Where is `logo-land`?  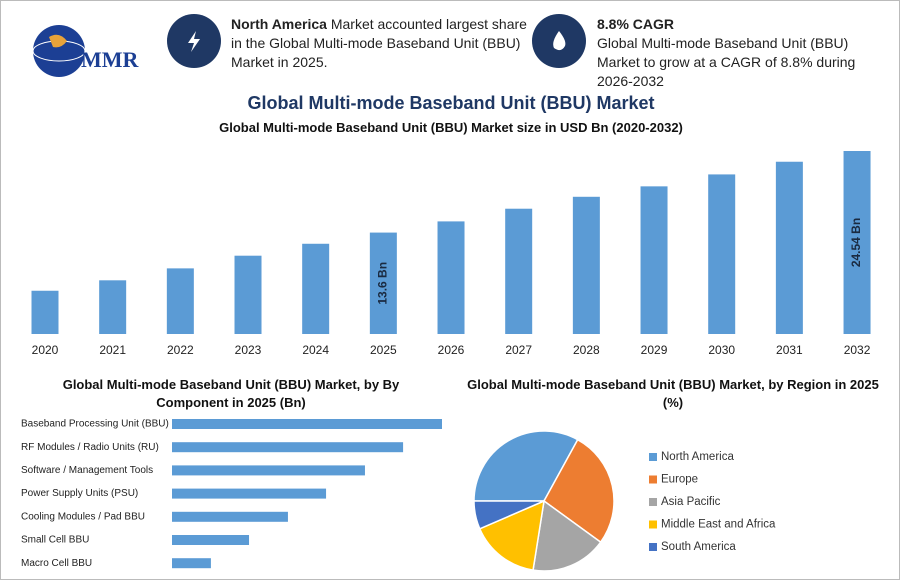
logo-land is located at coordinates (58, 41).